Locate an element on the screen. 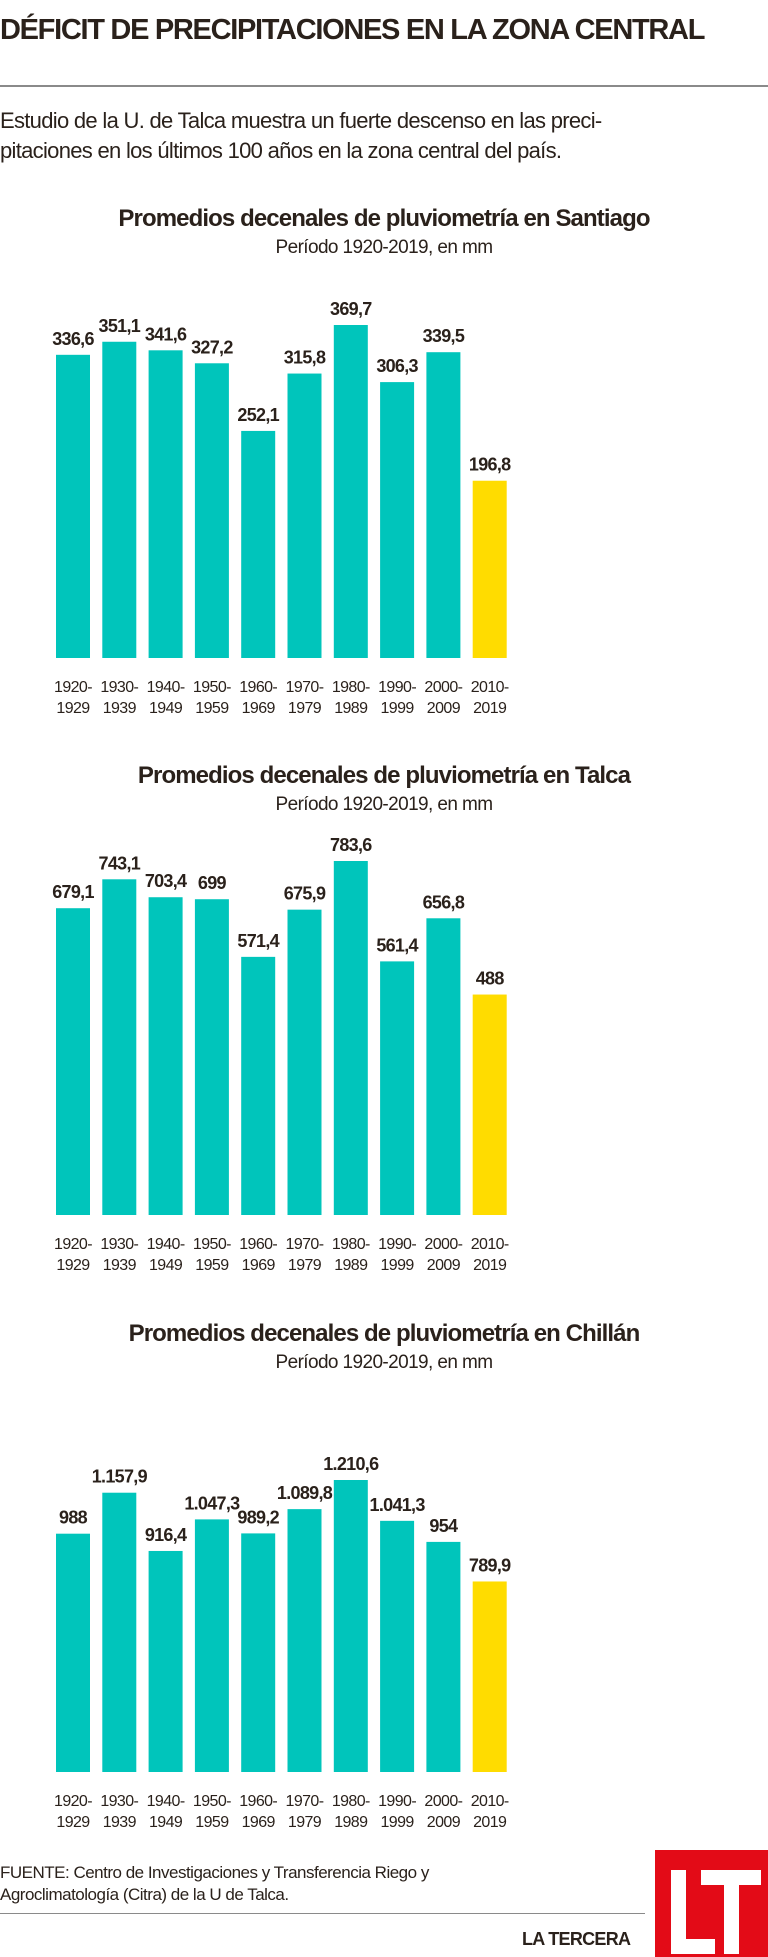 The width and height of the screenshot is (768, 1957). data-label: 1.089,8 is located at coordinates (305, 1493).